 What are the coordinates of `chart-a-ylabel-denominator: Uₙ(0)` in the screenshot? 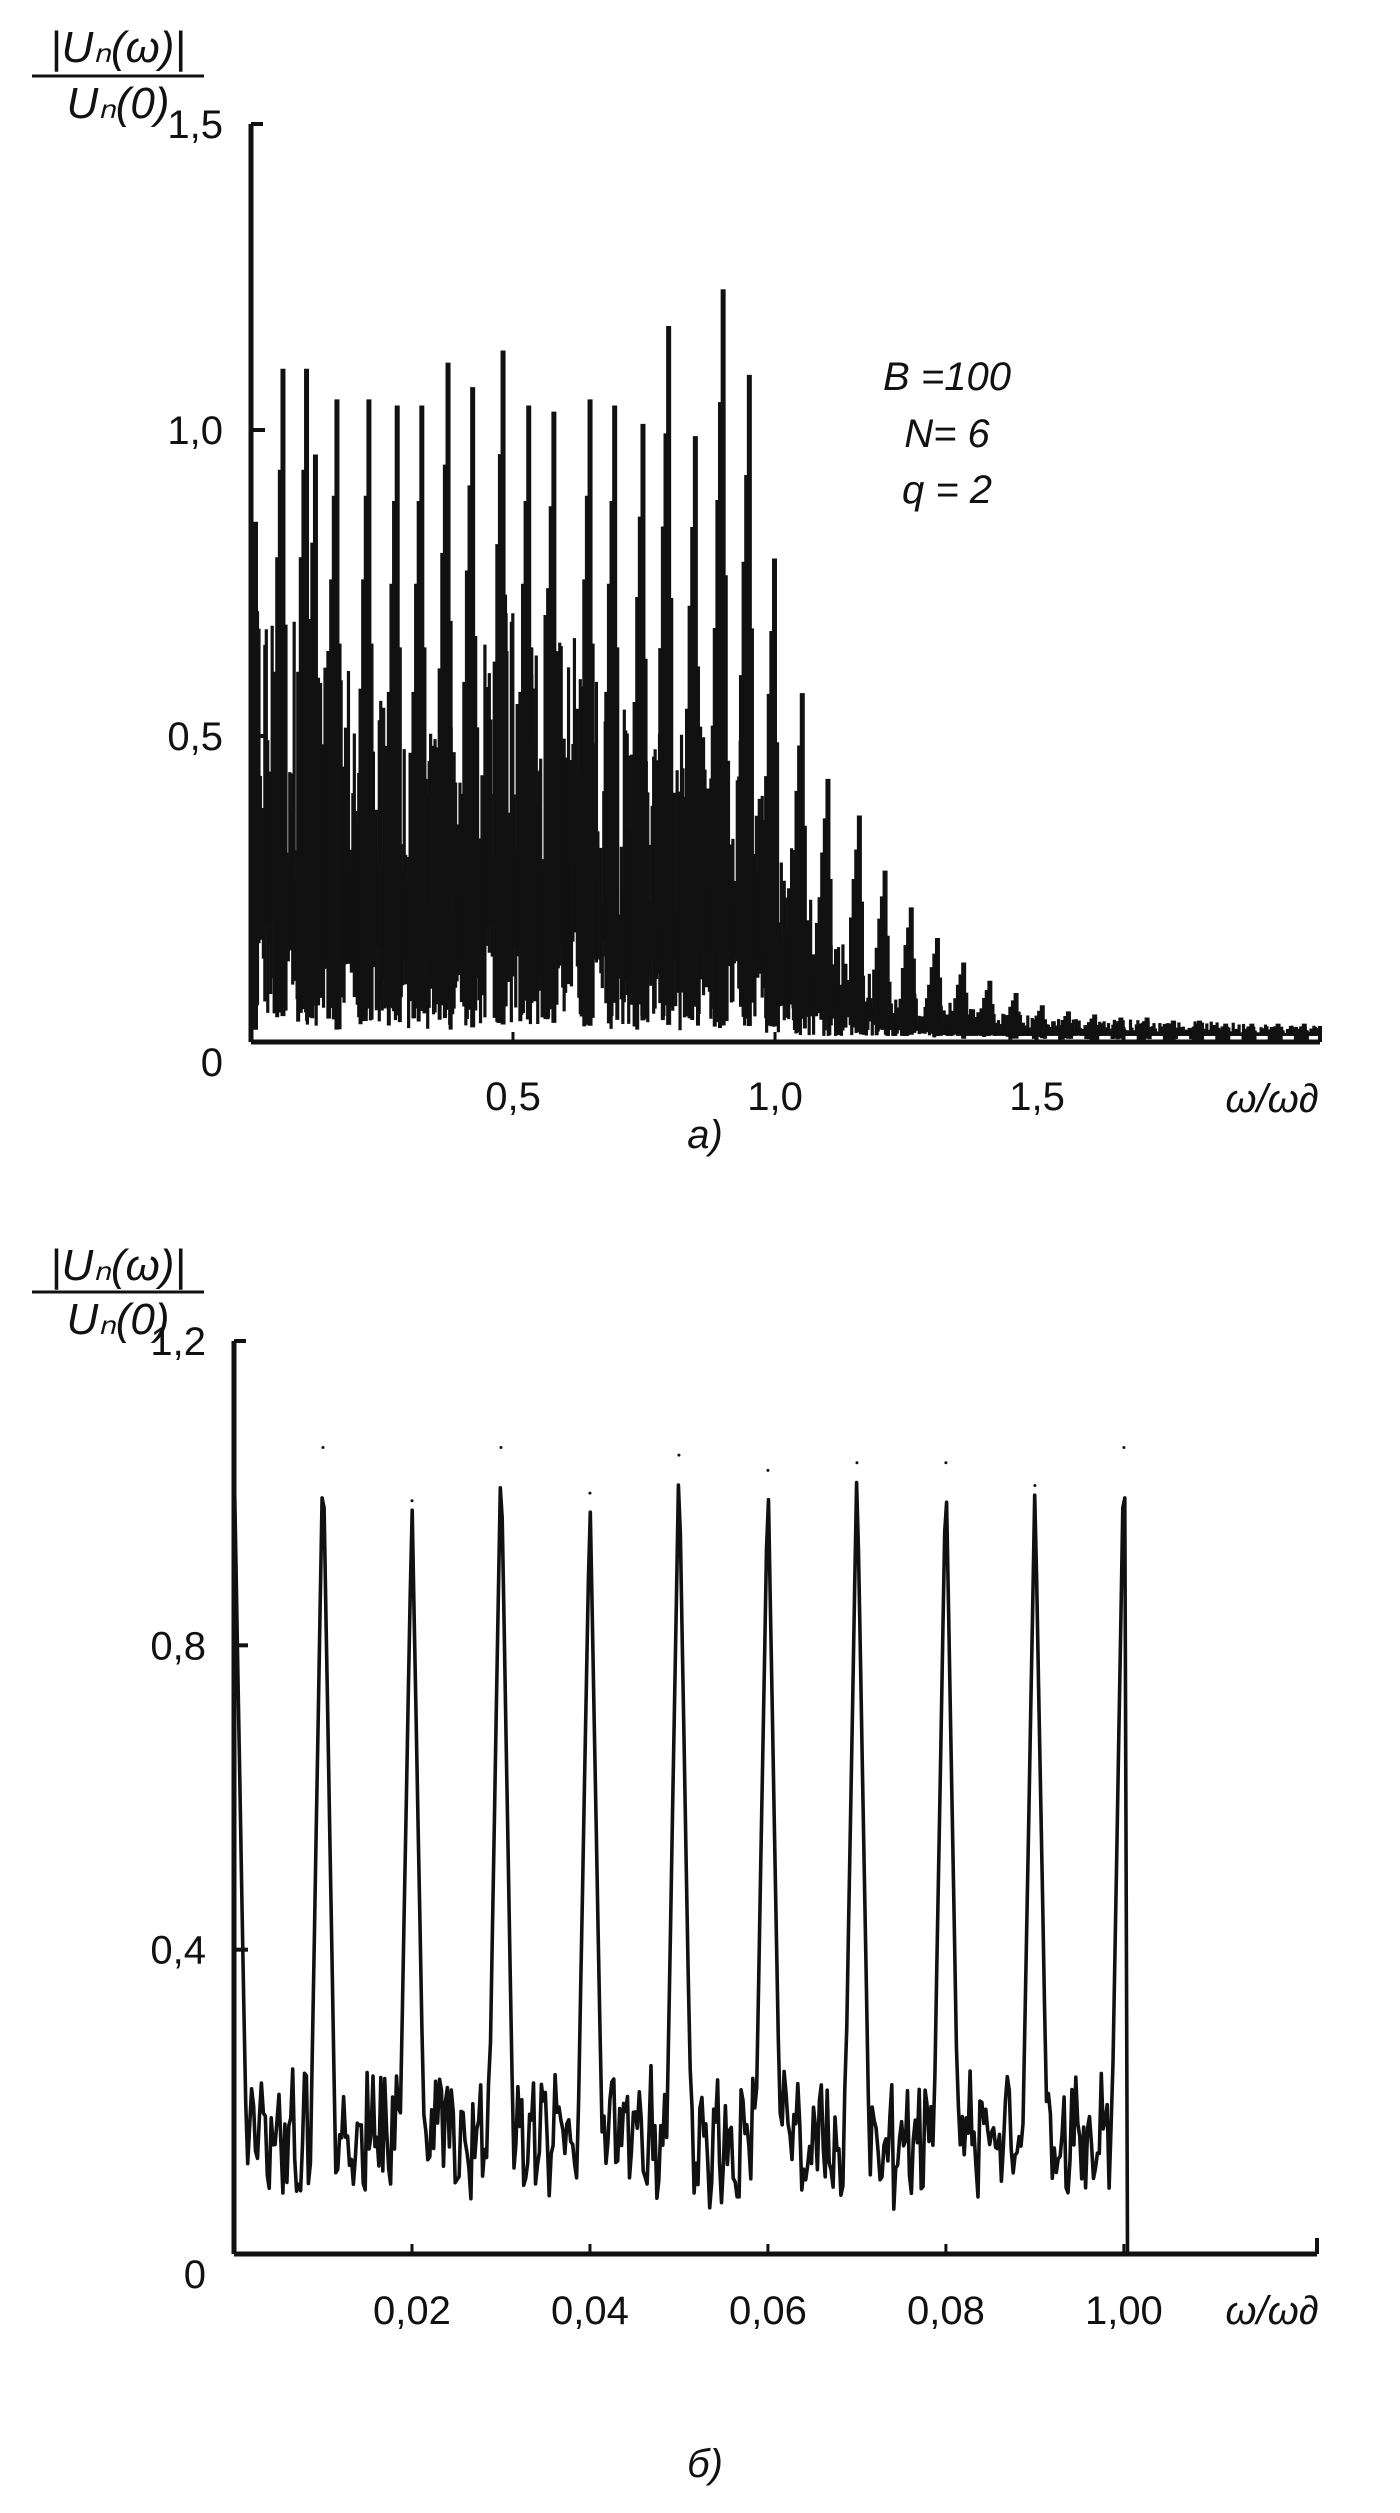 It's located at (117, 103).